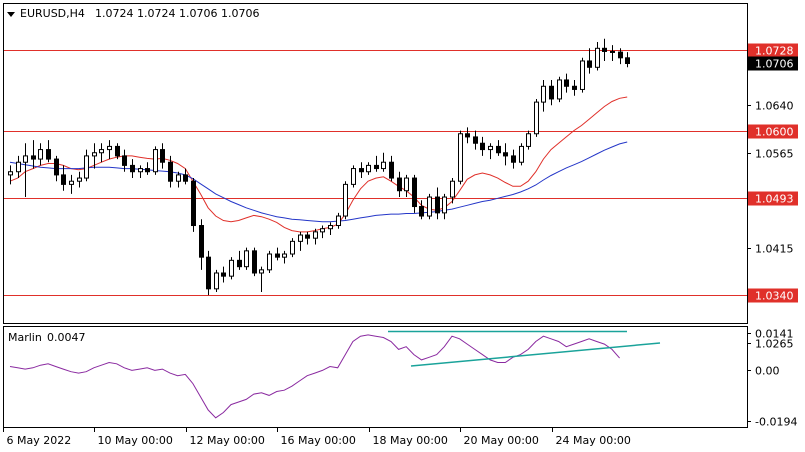 Image resolution: width=805 pixels, height=452 pixels. What do you see at coordinates (593, 440) in the screenshot?
I see `time-tick-label-6: 24 May 00:00` at bounding box center [593, 440].